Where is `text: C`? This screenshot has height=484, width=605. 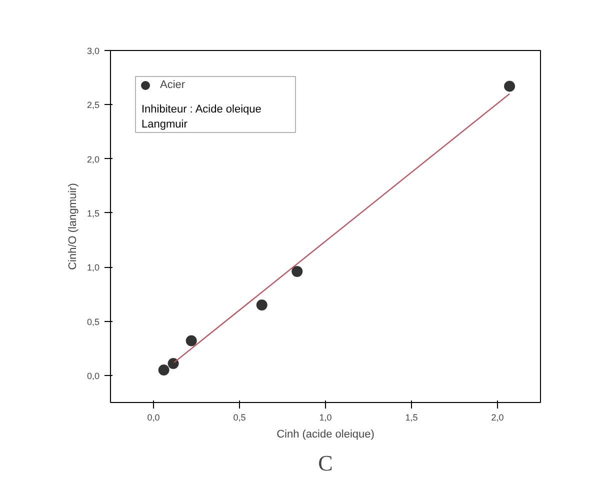
text: C is located at coordinates (325, 463).